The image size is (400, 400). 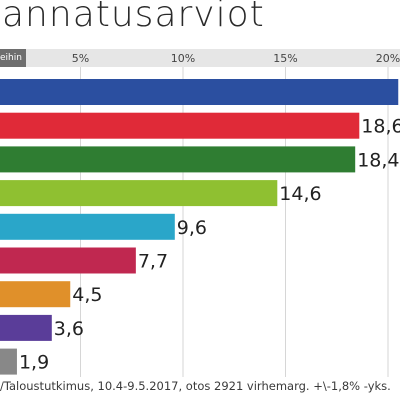 I want to click on data-label-6: 4,5, so click(x=87, y=295).